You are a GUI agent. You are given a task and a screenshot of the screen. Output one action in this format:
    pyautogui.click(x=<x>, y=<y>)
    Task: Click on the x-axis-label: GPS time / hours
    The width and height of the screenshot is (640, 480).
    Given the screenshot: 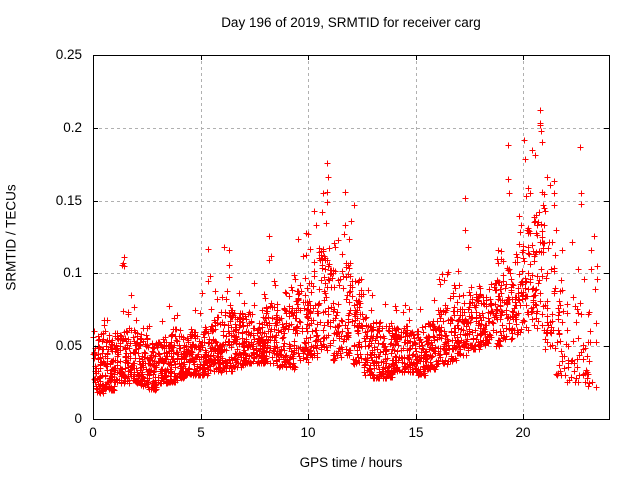 What is the action you would take?
    pyautogui.click(x=351, y=462)
    